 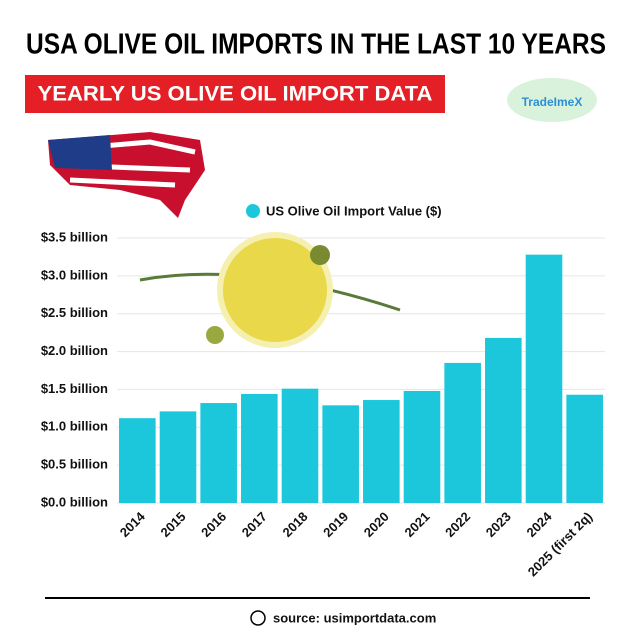 I want to click on x-tick-label: 2021, so click(x=416, y=524).